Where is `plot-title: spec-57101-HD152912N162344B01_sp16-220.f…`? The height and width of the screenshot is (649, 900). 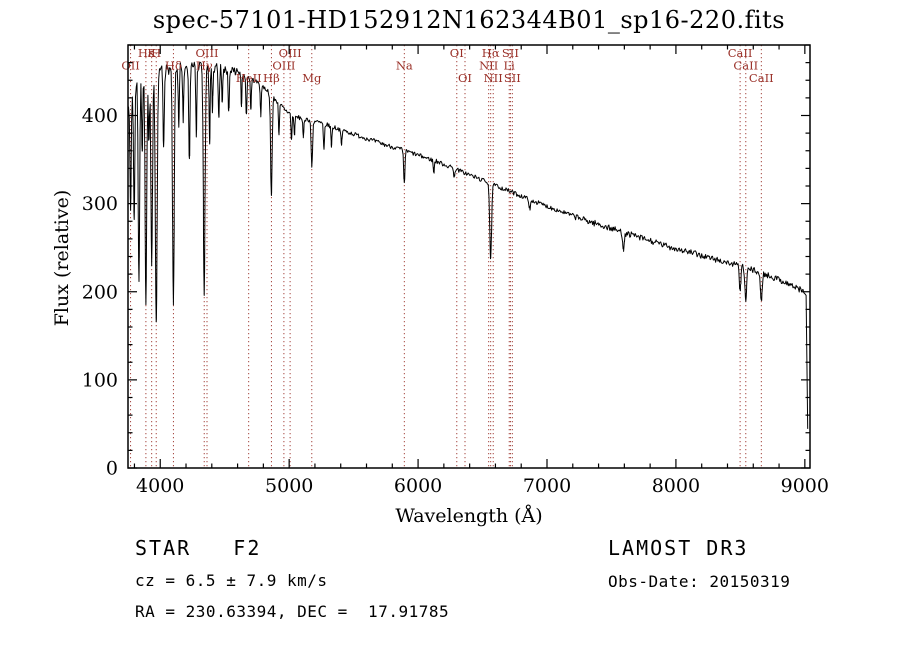
plot-title: spec-57101-HD152912N162344B01_sp16-220.f… is located at coordinates (469, 20).